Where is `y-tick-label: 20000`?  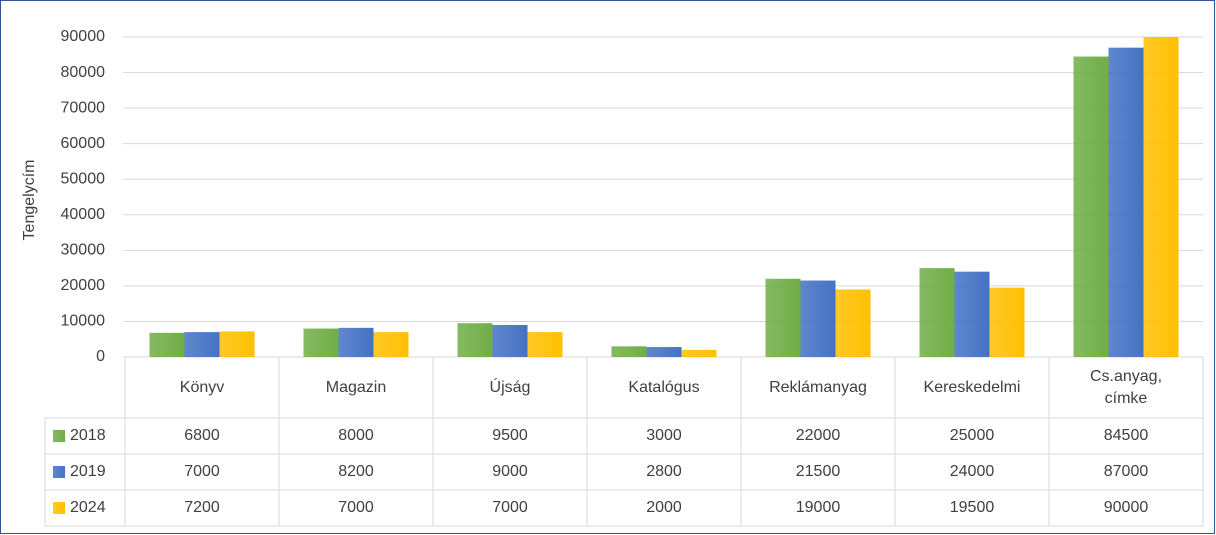
y-tick-label: 20000 is located at coordinates (83, 285).